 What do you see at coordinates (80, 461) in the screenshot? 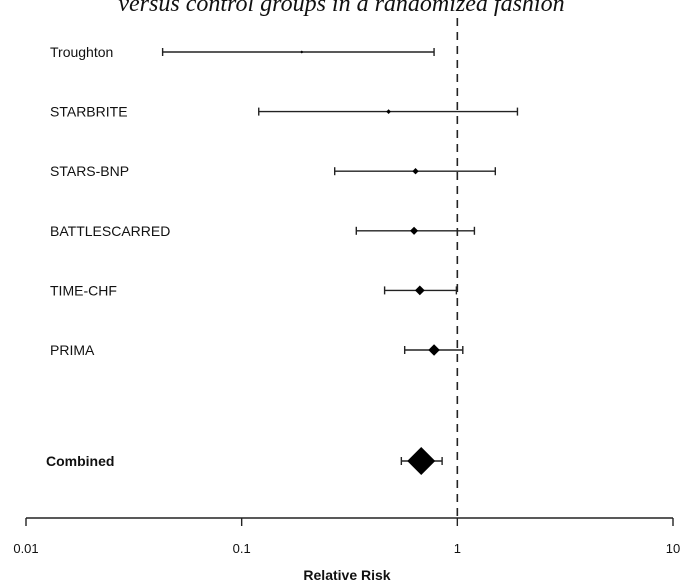
I see `combined-label: Combined` at bounding box center [80, 461].